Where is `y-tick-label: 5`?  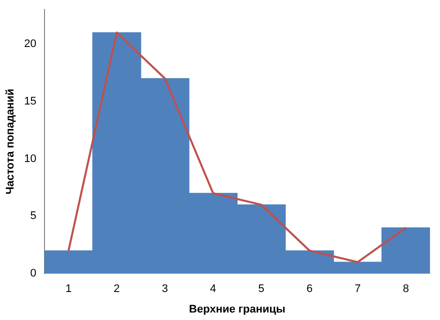
y-tick-label: 5 is located at coordinates (33, 216).